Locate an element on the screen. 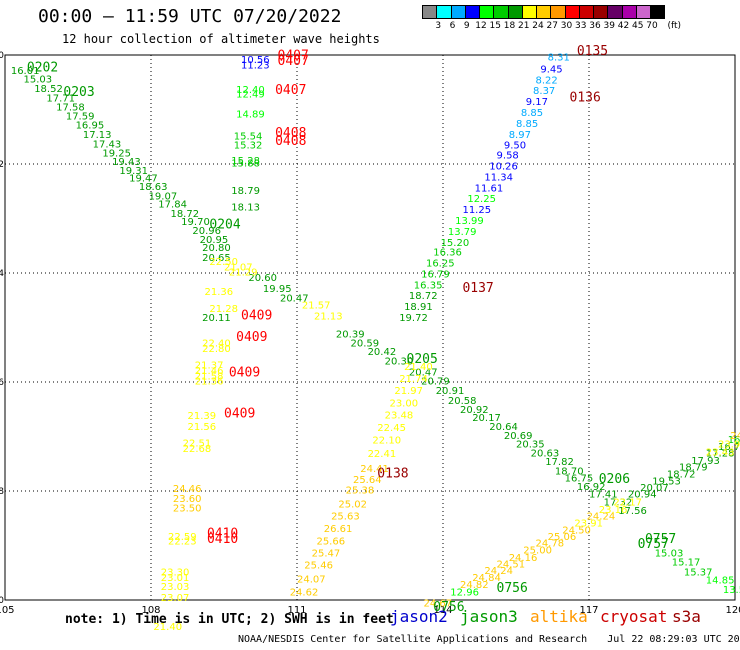 Image resolution: width=740 pixels, height=650 pixels. wave-height-value: 19.53 is located at coordinates (666, 481).